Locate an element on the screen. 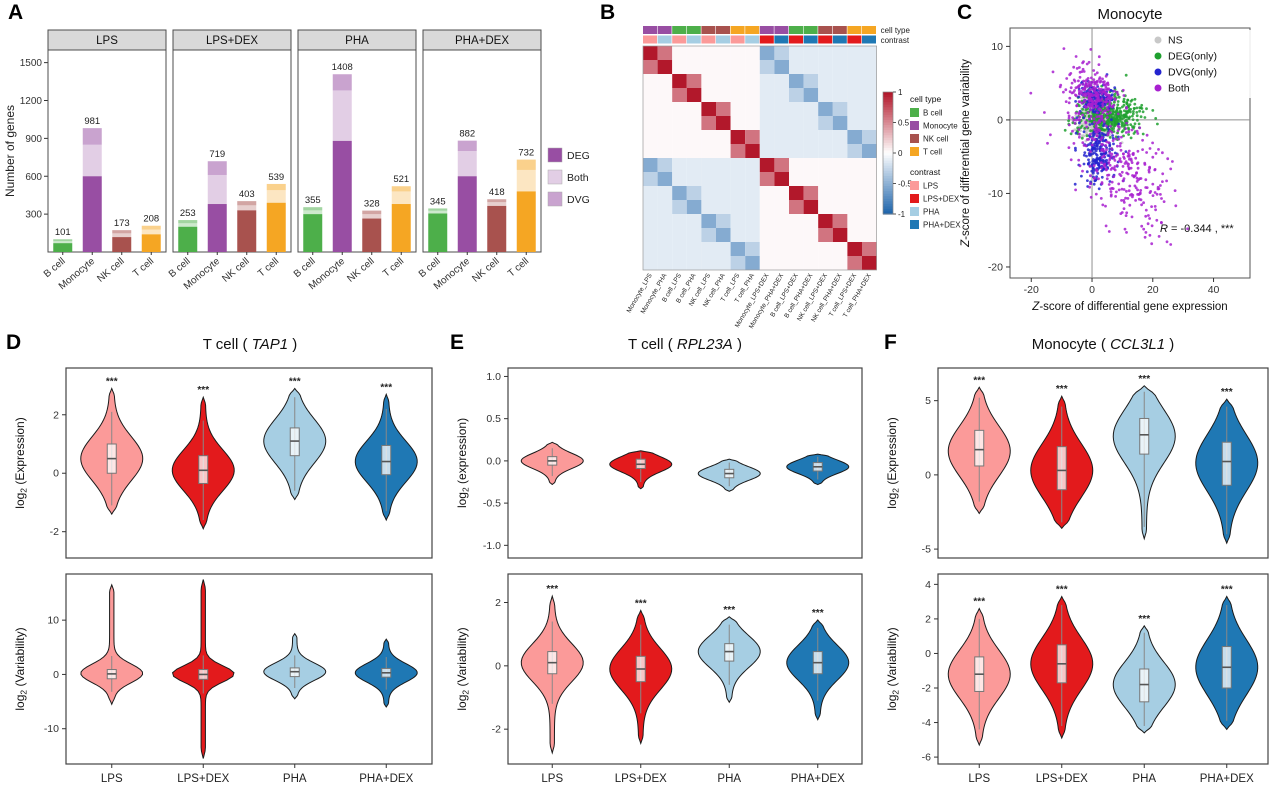  svg-text: -1.0 is located at coordinates (492, 546).